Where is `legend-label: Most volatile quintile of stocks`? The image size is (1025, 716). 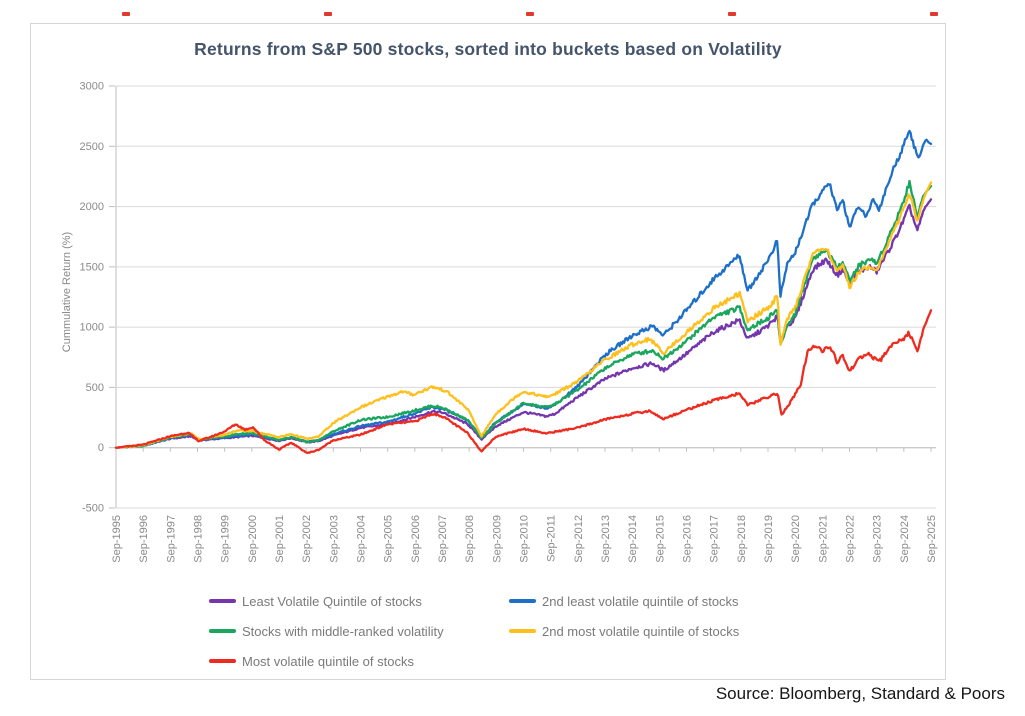
legend-label: Most volatile quintile of stocks is located at coordinates (328, 661).